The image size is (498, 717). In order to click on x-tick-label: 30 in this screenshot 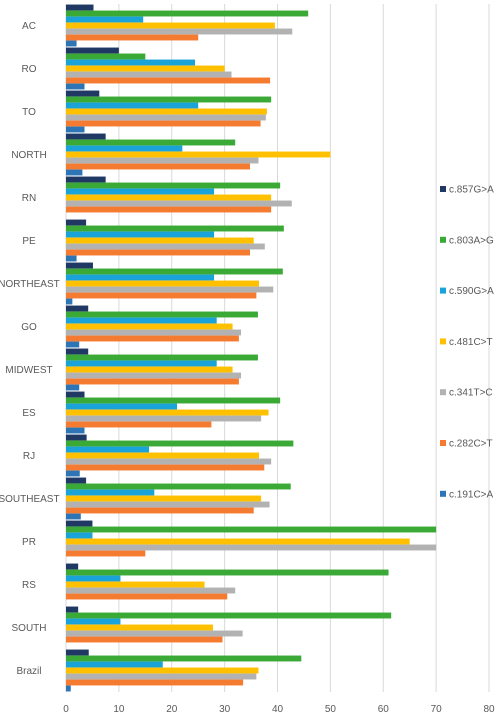, I will do `click(225, 709)`.